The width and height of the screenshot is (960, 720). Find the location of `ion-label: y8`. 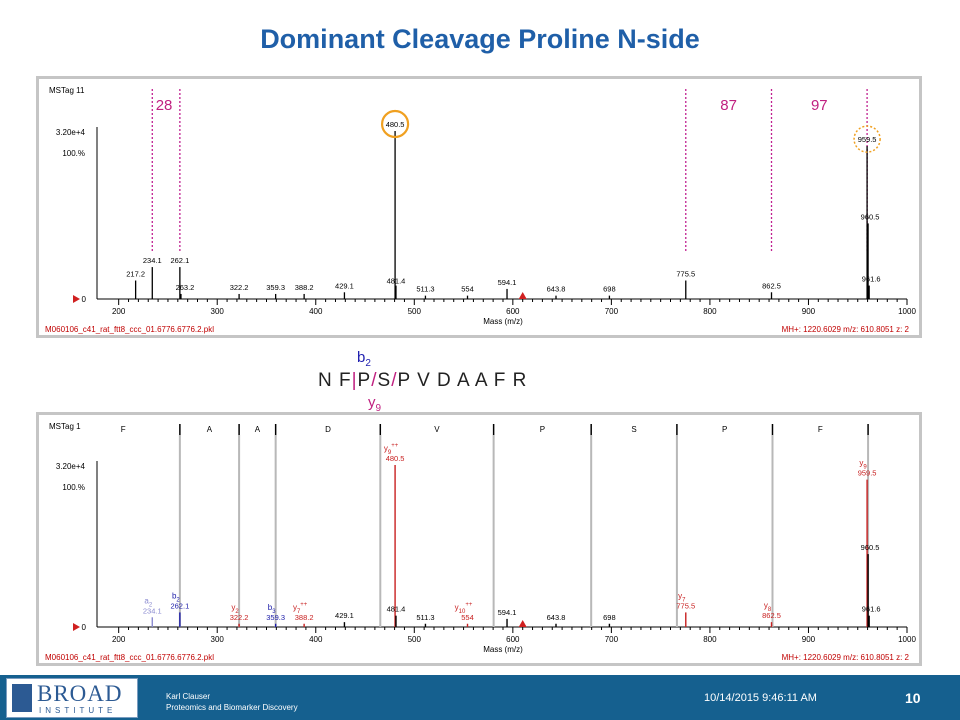

ion-label: y8 is located at coordinates (768, 607).